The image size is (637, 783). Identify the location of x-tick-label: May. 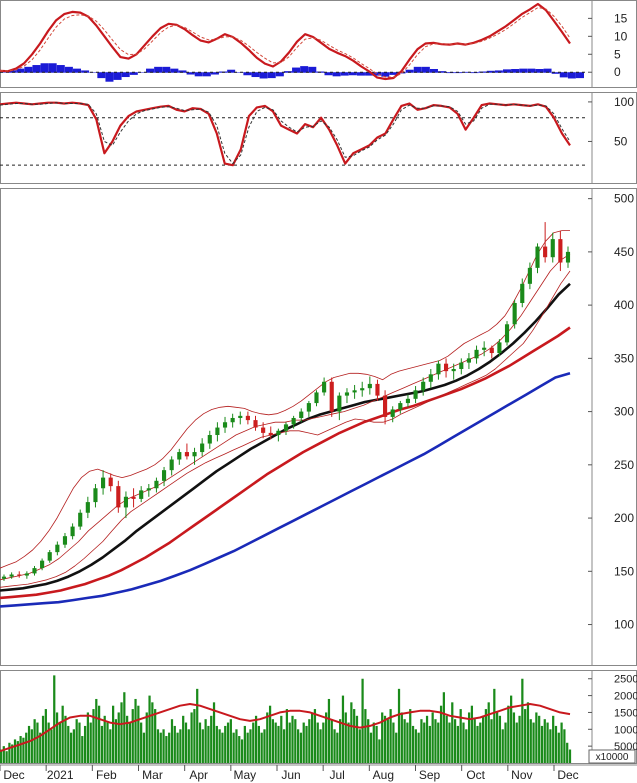
(244, 775).